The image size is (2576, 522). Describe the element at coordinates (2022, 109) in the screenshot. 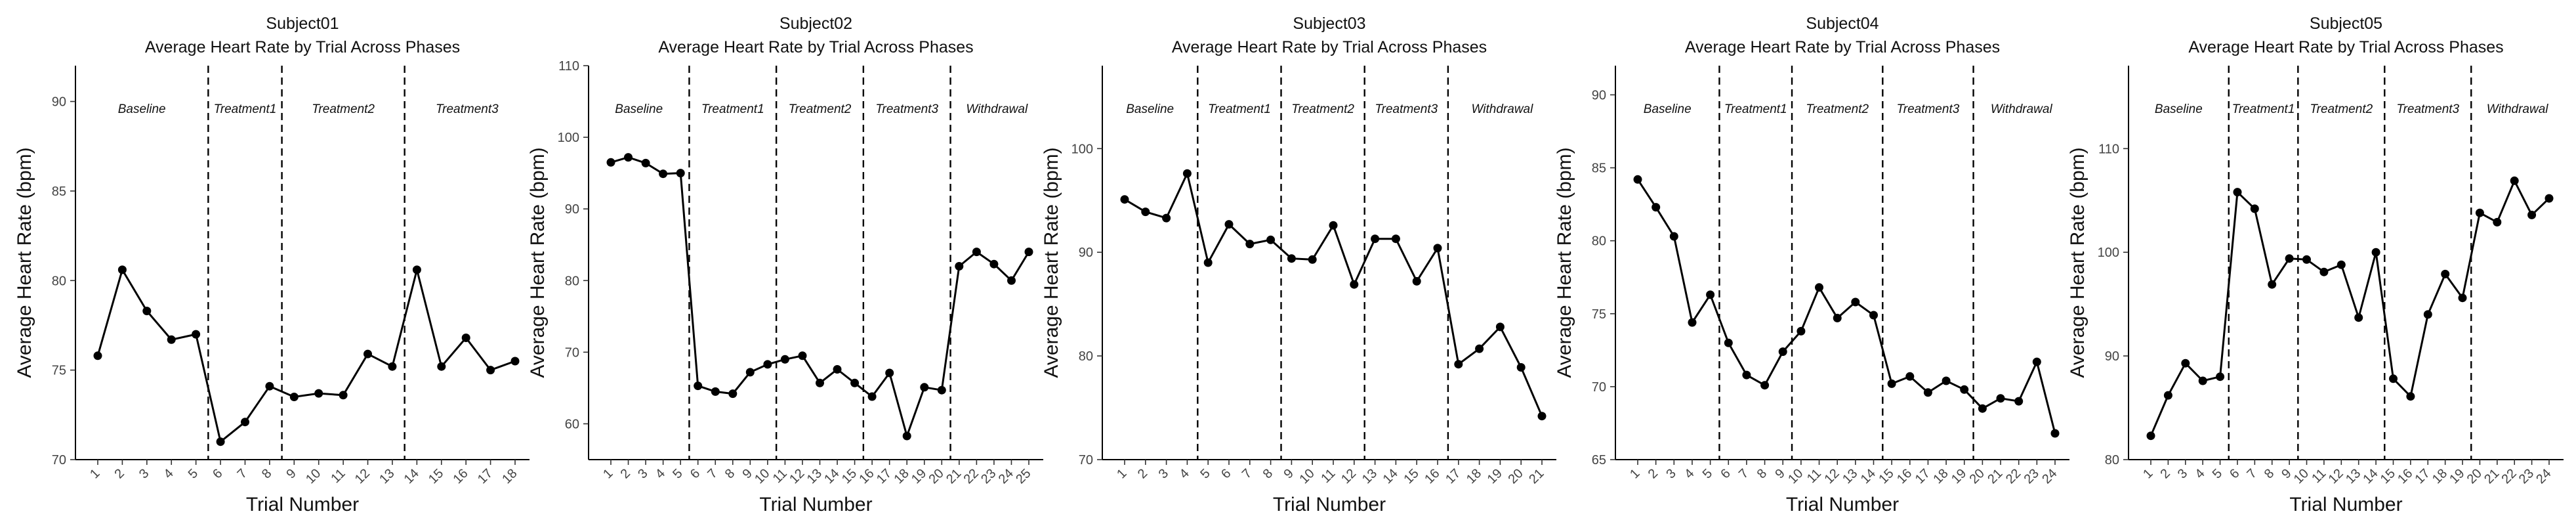

I see `phase-label: Withdrawal` at that location.